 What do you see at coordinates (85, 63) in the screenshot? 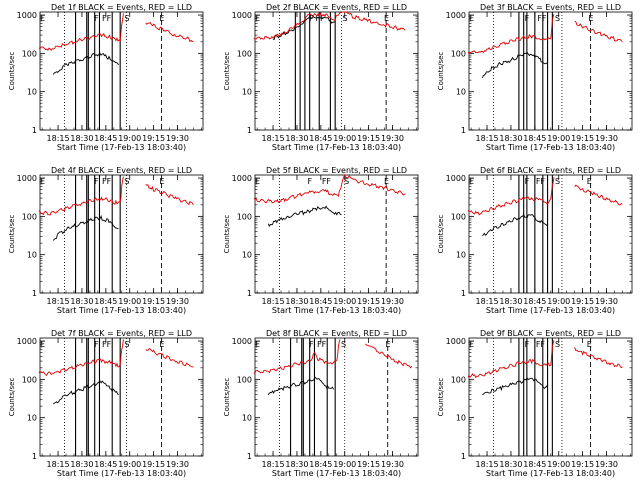
I see `events-series-line` at bounding box center [85, 63].